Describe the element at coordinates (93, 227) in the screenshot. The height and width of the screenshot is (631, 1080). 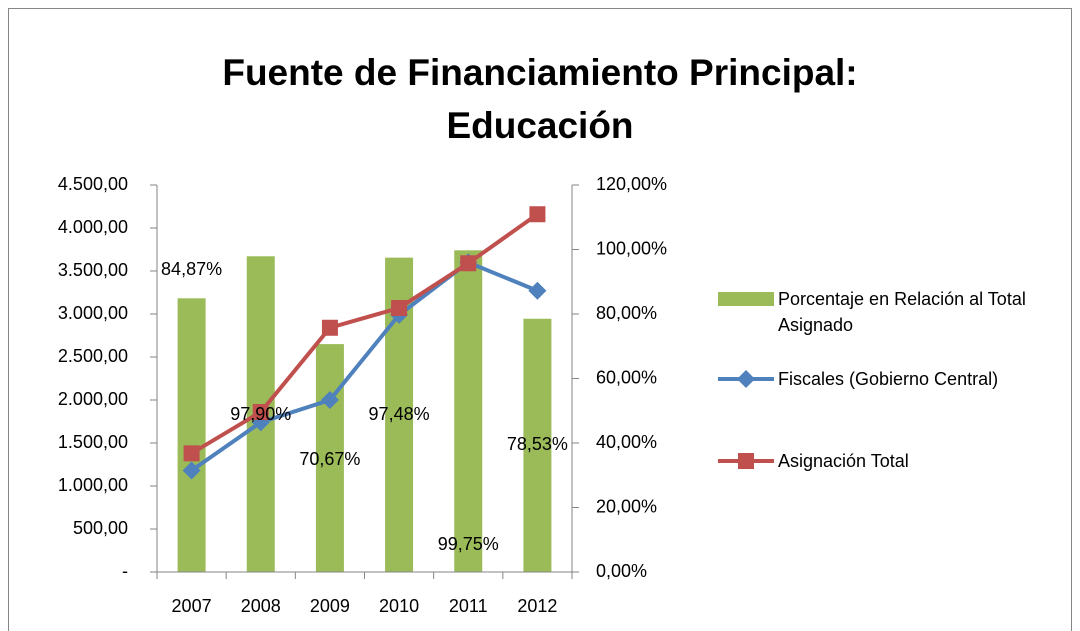
I see `y-tick-label: 4.000,00` at that location.